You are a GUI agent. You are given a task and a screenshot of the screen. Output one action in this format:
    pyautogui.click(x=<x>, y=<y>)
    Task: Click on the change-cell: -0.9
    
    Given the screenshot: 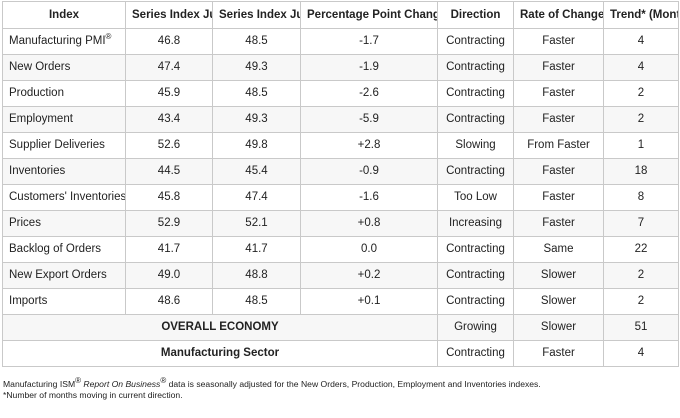 What is the action you would take?
    pyautogui.click(x=369, y=171)
    